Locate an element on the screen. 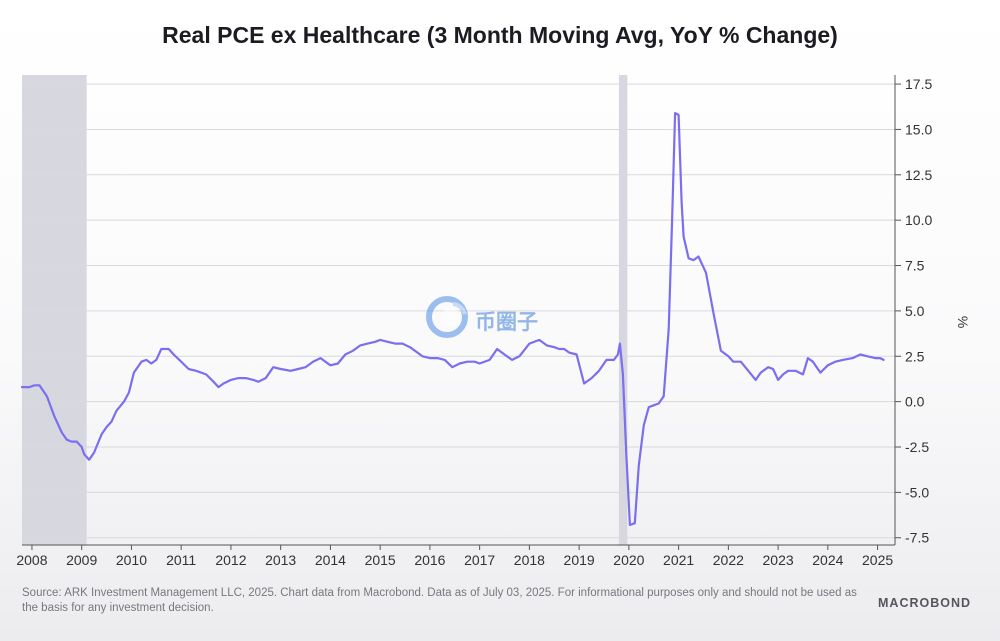 The height and width of the screenshot is (641, 1000). watermark-logo-icon is located at coordinates (447, 317).